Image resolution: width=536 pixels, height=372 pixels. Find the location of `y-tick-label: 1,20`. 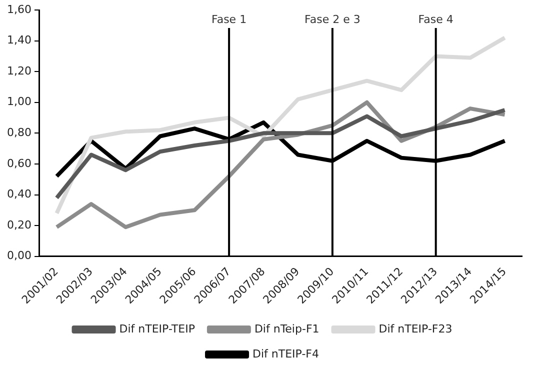

y-tick-label: 1,20 is located at coordinates (19, 71).